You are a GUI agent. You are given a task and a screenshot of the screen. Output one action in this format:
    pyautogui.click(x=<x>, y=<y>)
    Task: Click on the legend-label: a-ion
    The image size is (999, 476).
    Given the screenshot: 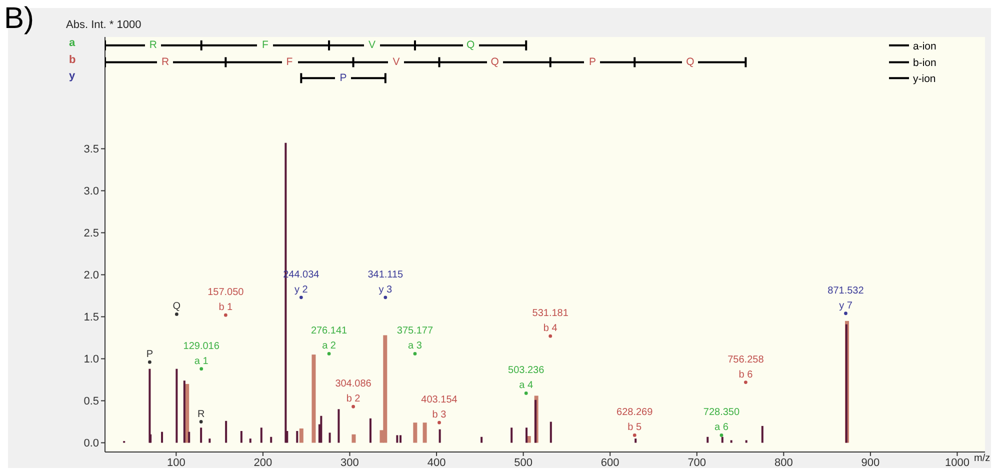 What is the action you would take?
    pyautogui.click(x=925, y=46)
    